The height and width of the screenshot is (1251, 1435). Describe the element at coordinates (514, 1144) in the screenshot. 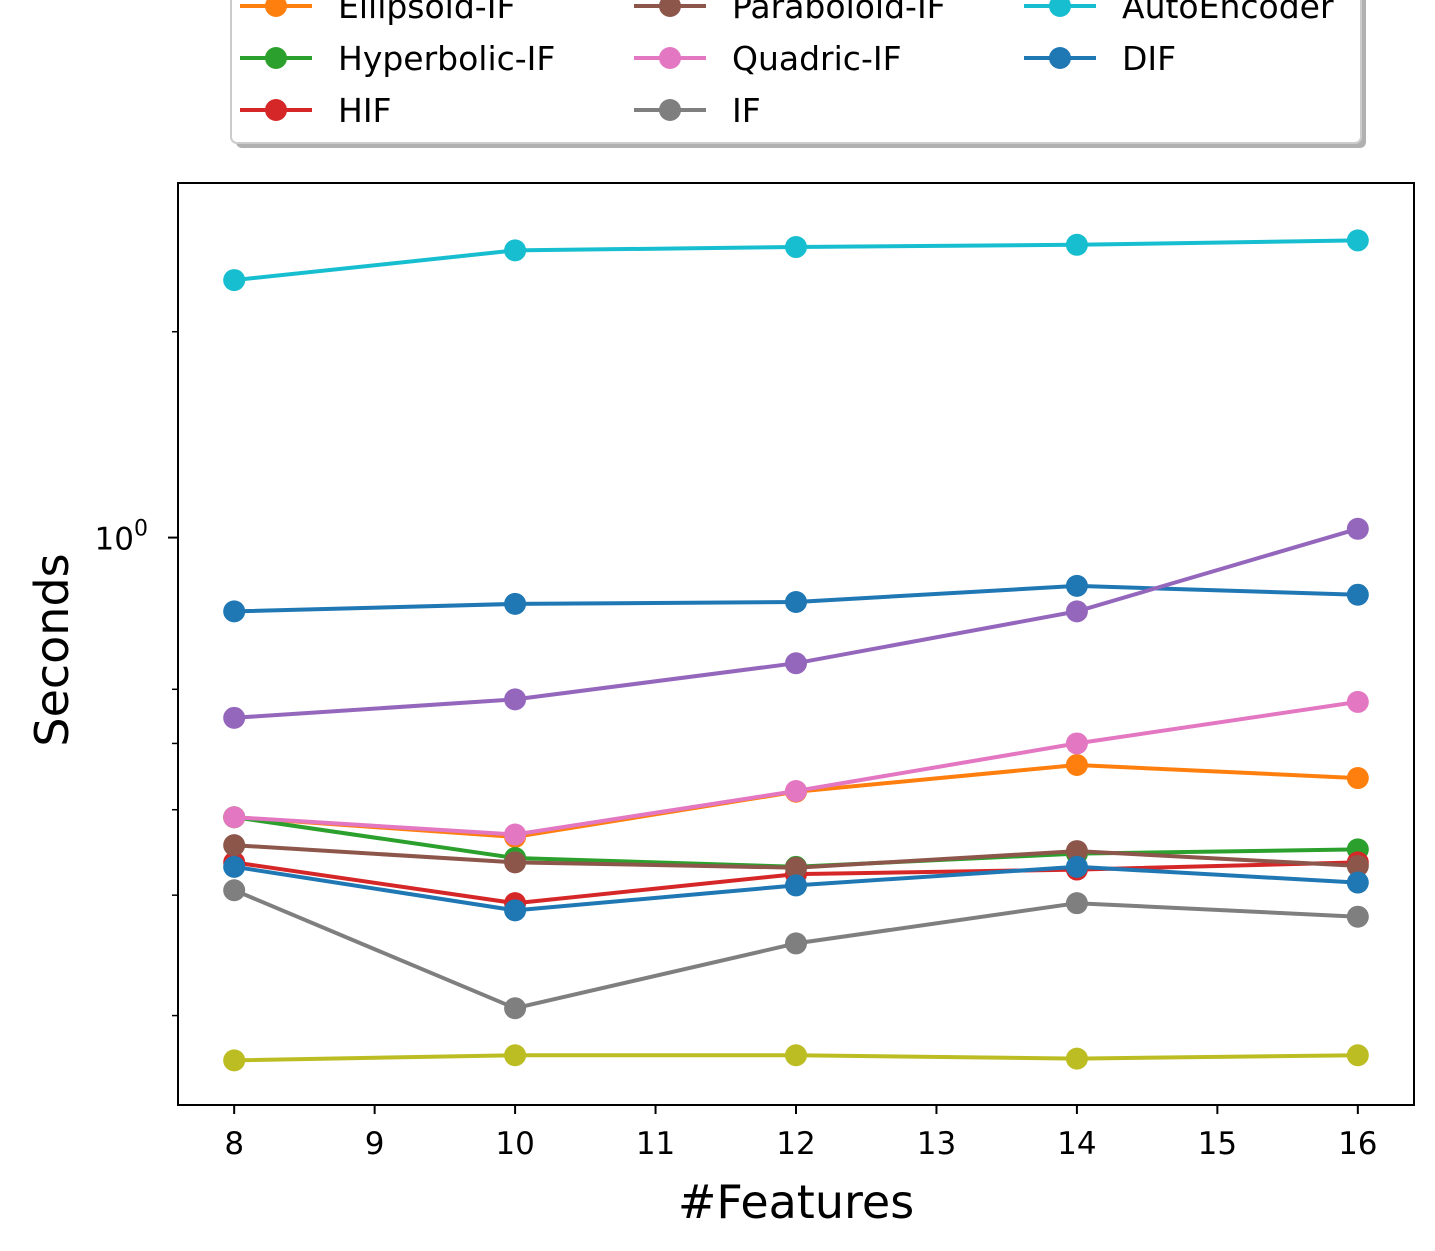

I see `x-tick-label: 10` at that location.